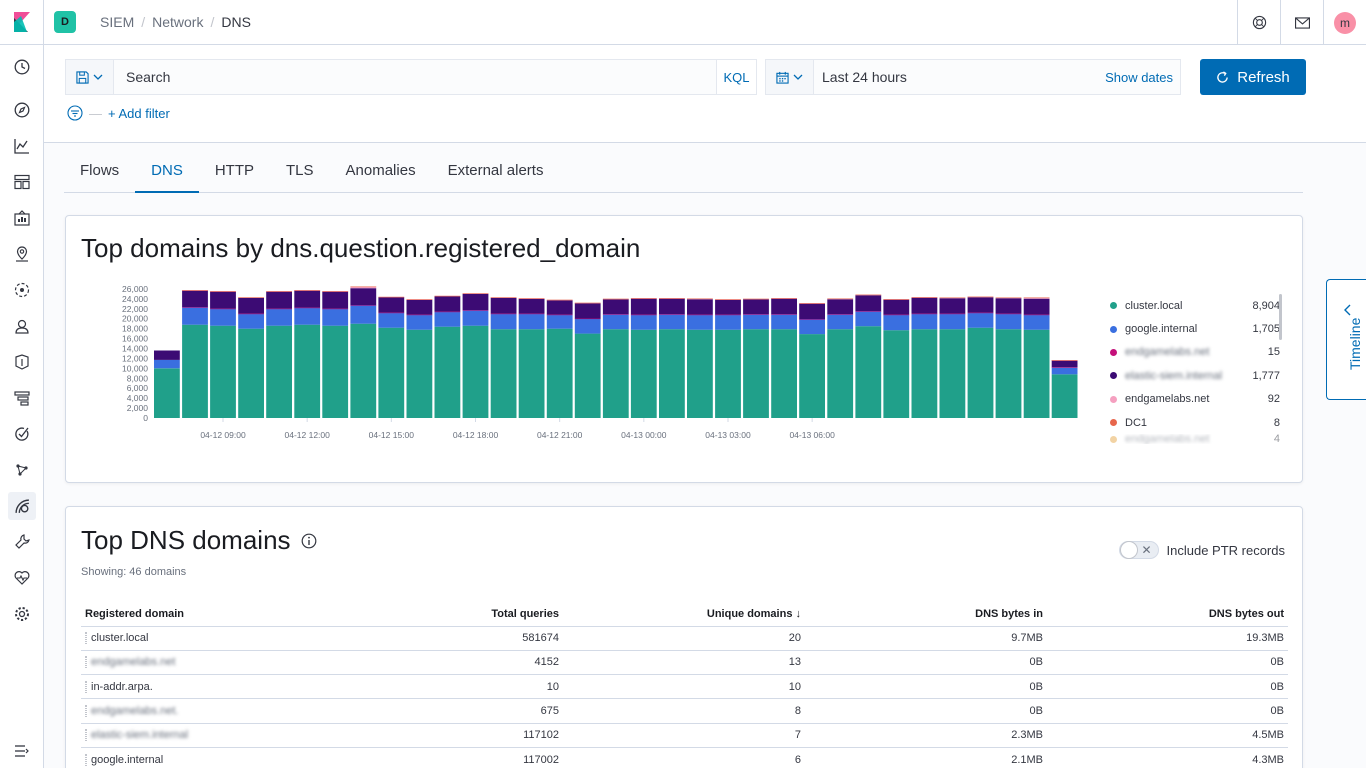  Describe the element at coordinates (415, 77) in the screenshot. I see `search-input` at that location.